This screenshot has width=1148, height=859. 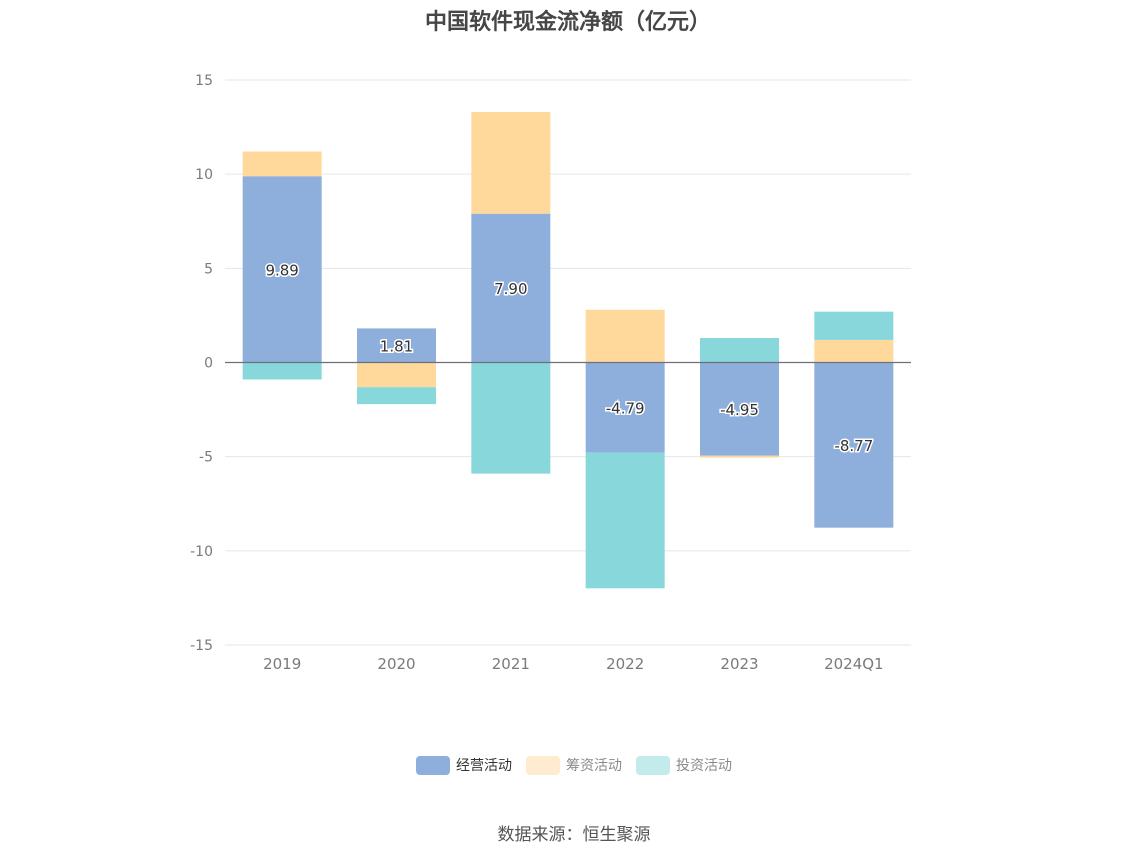 What do you see at coordinates (574, 835) in the screenshot?
I see `data-source: 数据来源：恒生聚源` at bounding box center [574, 835].